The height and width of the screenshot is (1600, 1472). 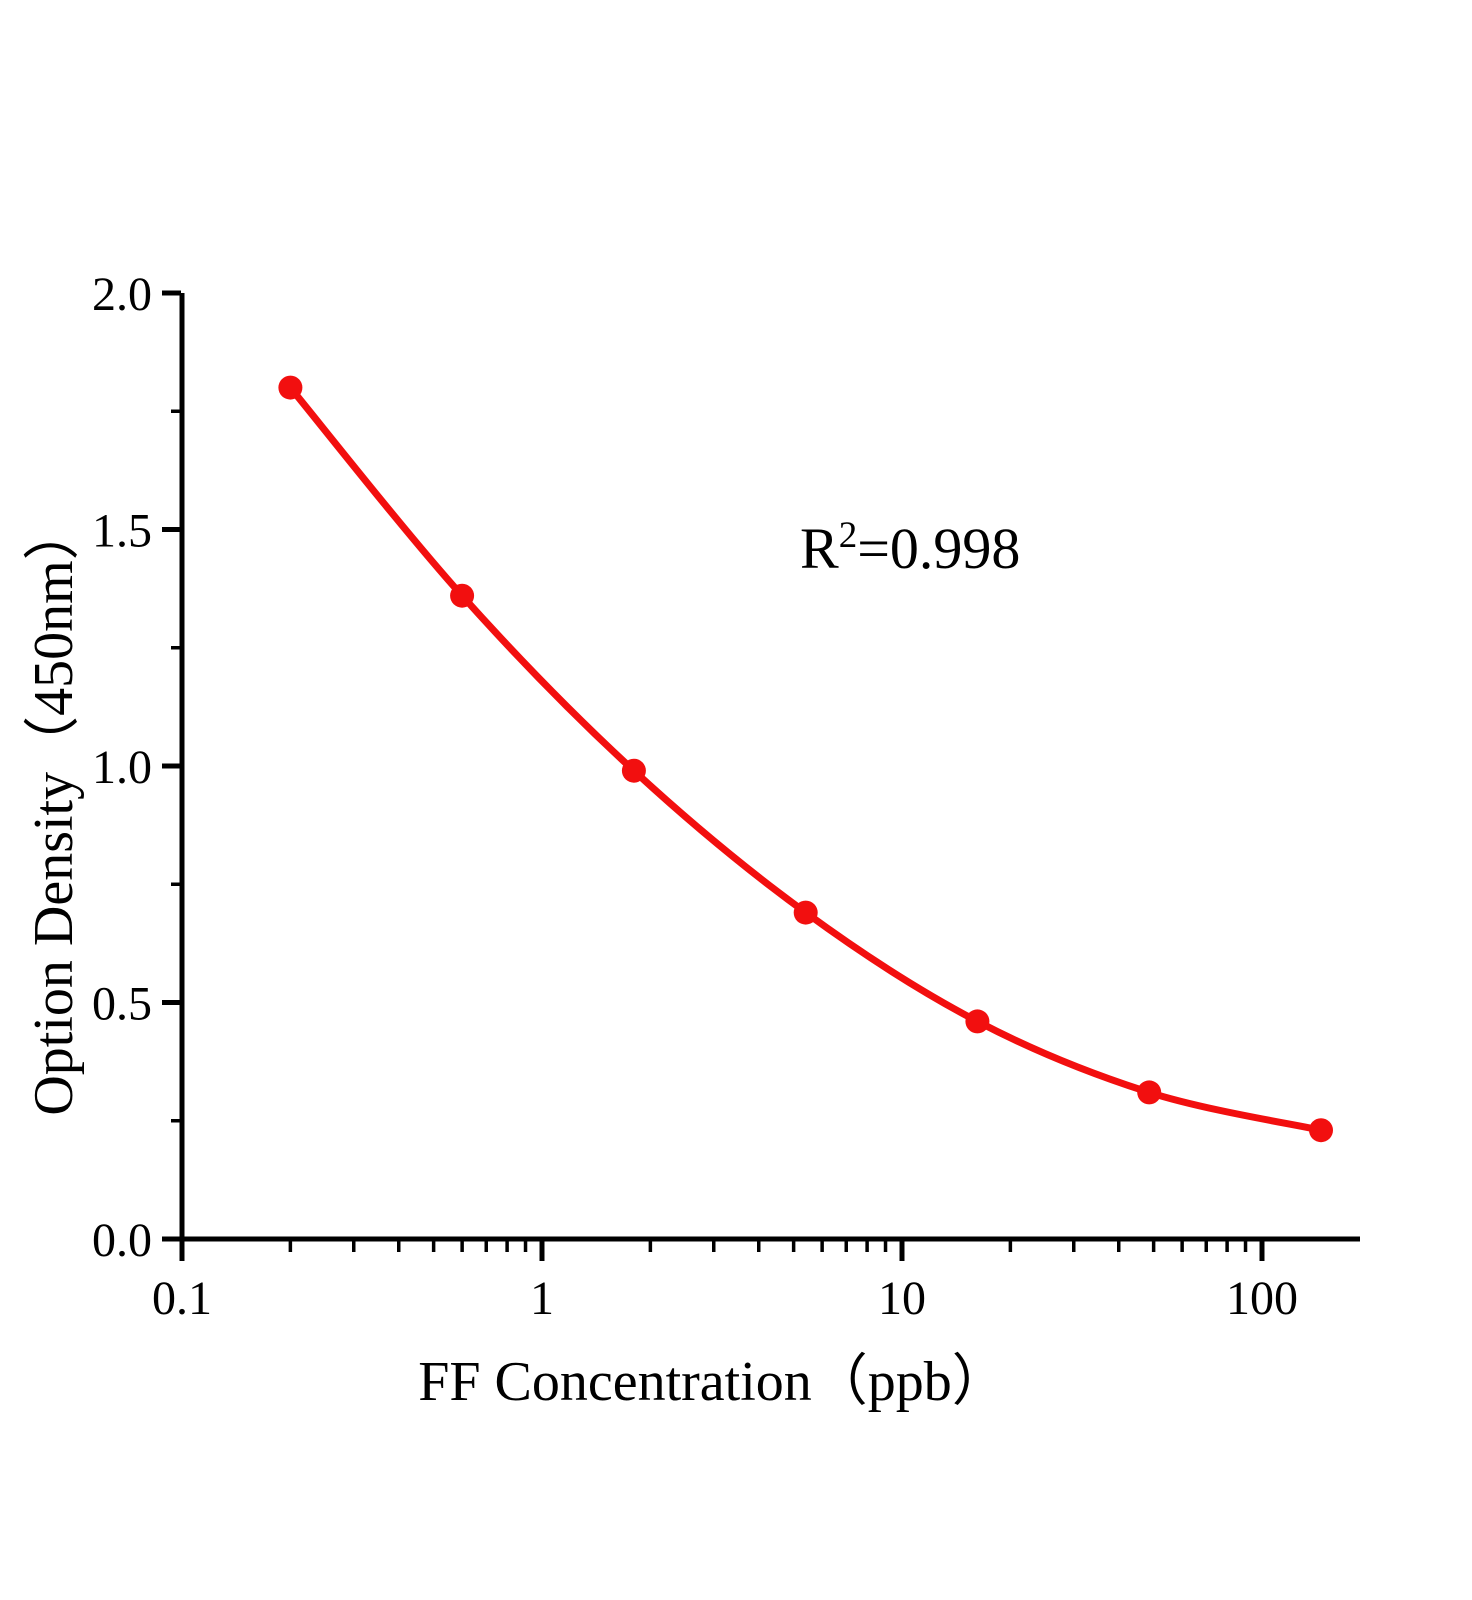 I want to click on y-axis-ticks, so click(x=171, y=766).